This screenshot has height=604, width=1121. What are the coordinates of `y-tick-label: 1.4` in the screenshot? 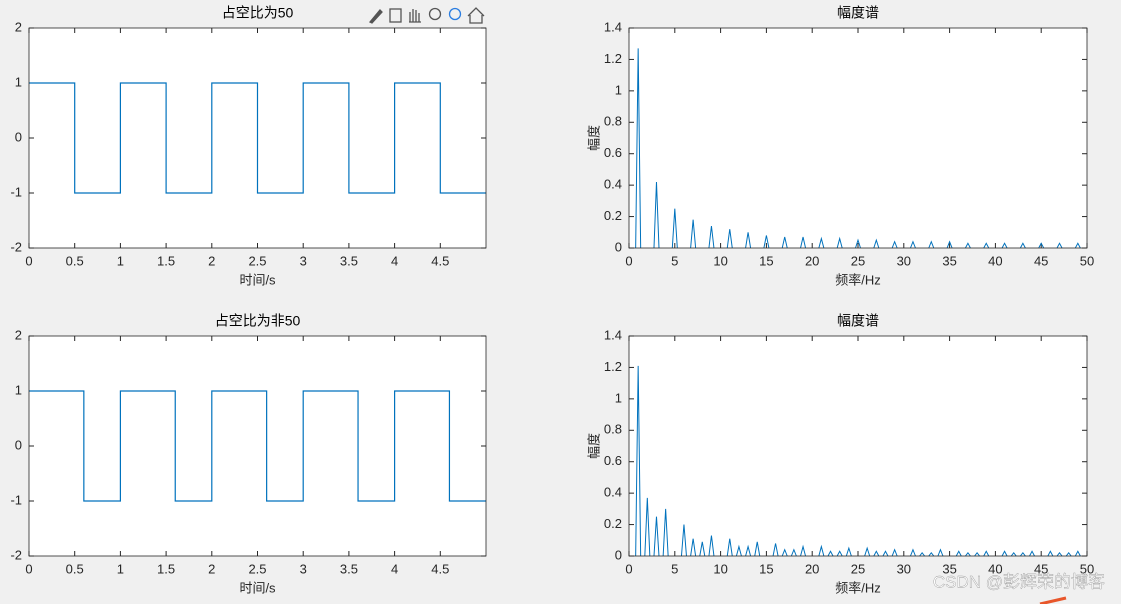 It's located at (613, 334).